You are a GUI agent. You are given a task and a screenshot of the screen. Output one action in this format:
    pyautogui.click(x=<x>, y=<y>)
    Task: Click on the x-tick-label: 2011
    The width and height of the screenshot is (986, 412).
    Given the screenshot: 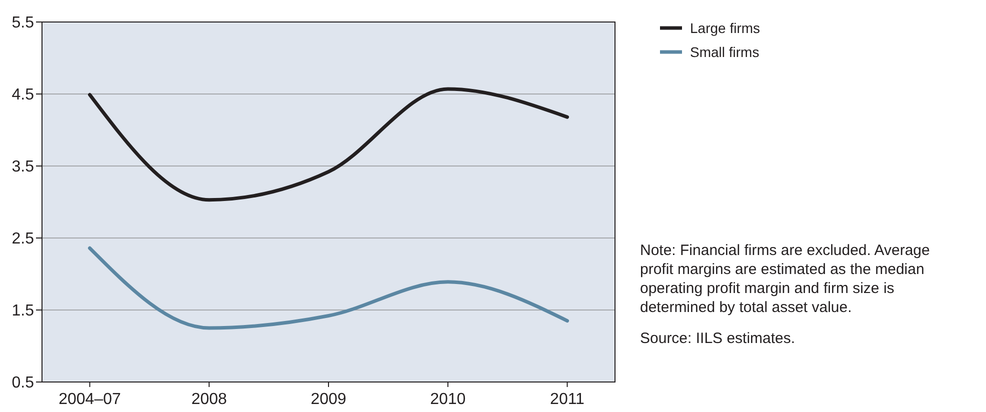 What is the action you would take?
    pyautogui.click(x=567, y=399)
    